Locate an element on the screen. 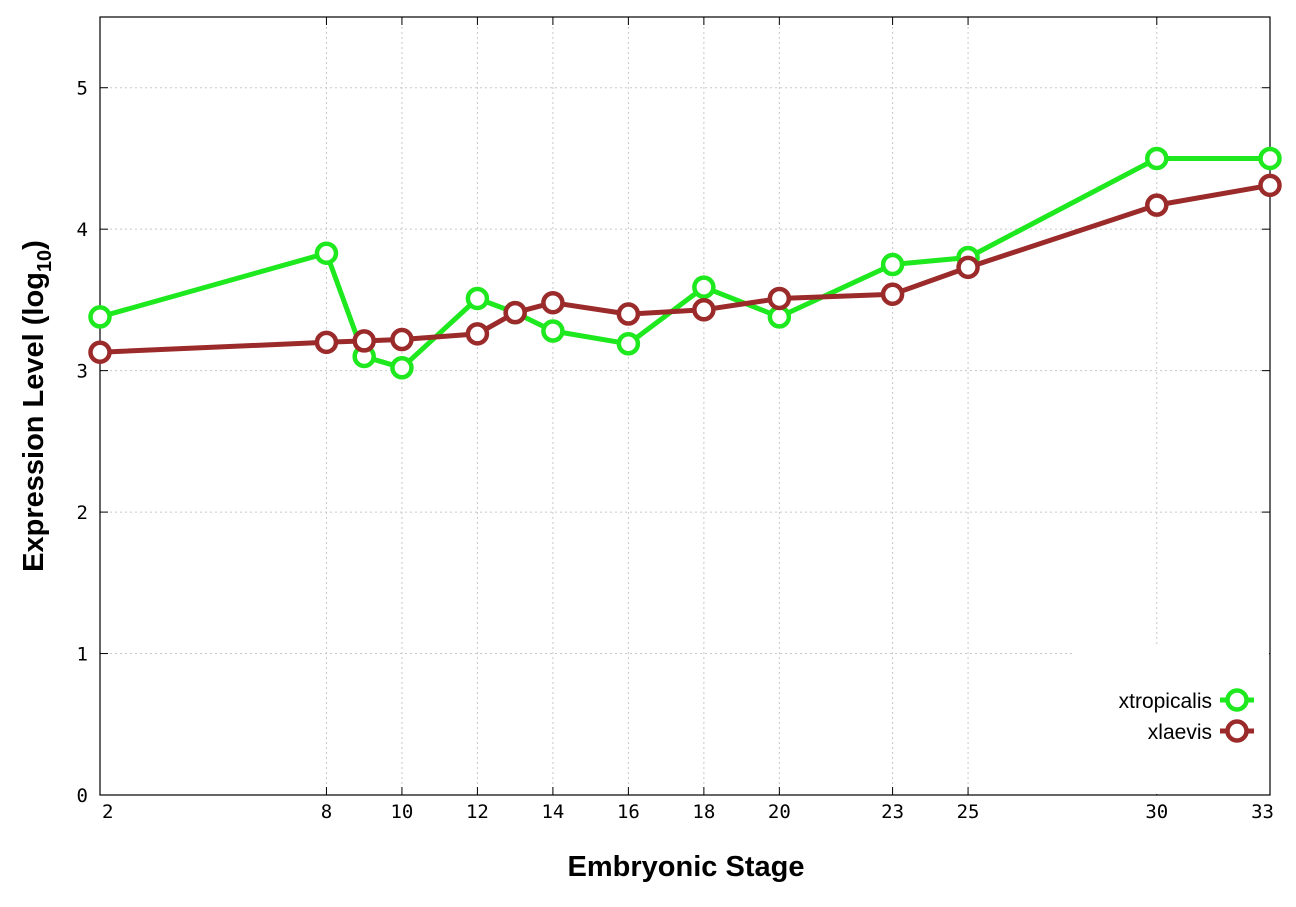  x-tick-label: 8 is located at coordinates (326, 812).